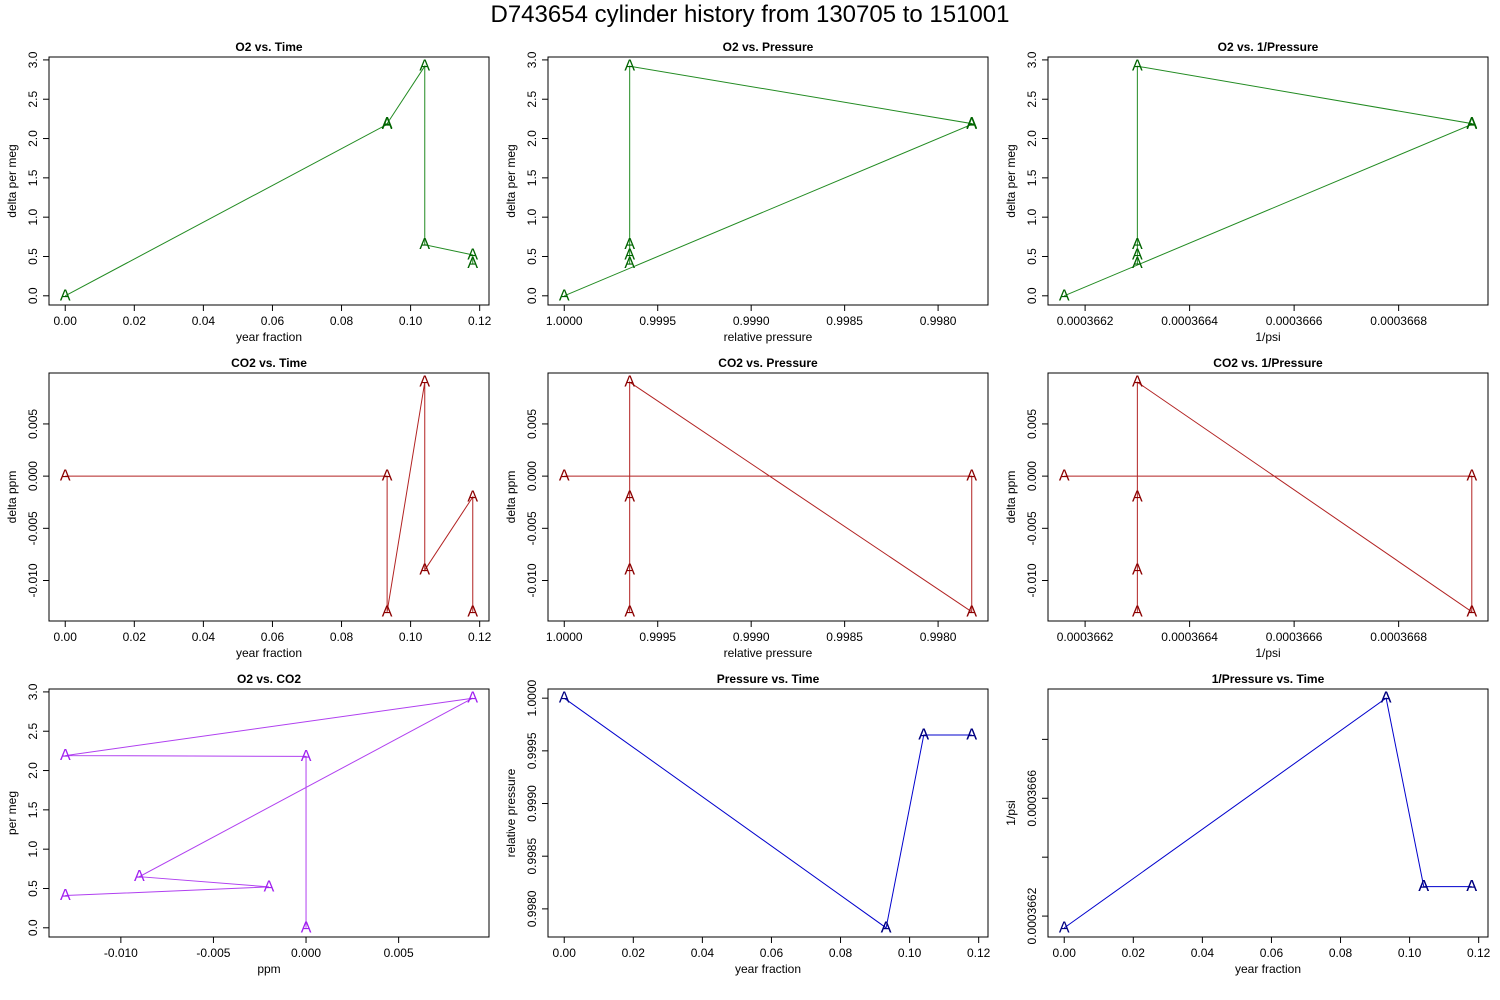  What do you see at coordinates (768, 47) in the screenshot?
I see `panel-title: O2 vs. Pressure` at bounding box center [768, 47].